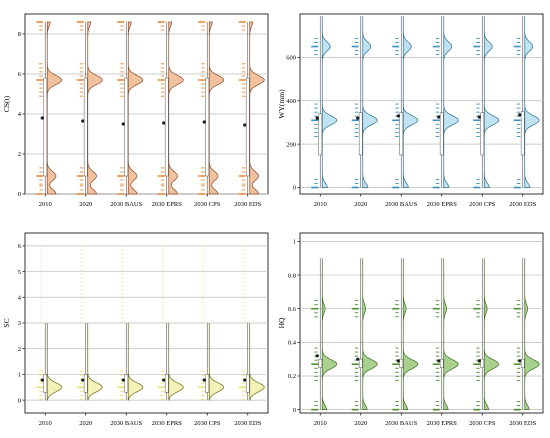  What do you see at coordinates (20, 74) in the screenshot?
I see `y-tick-label: 6` at bounding box center [20, 74].